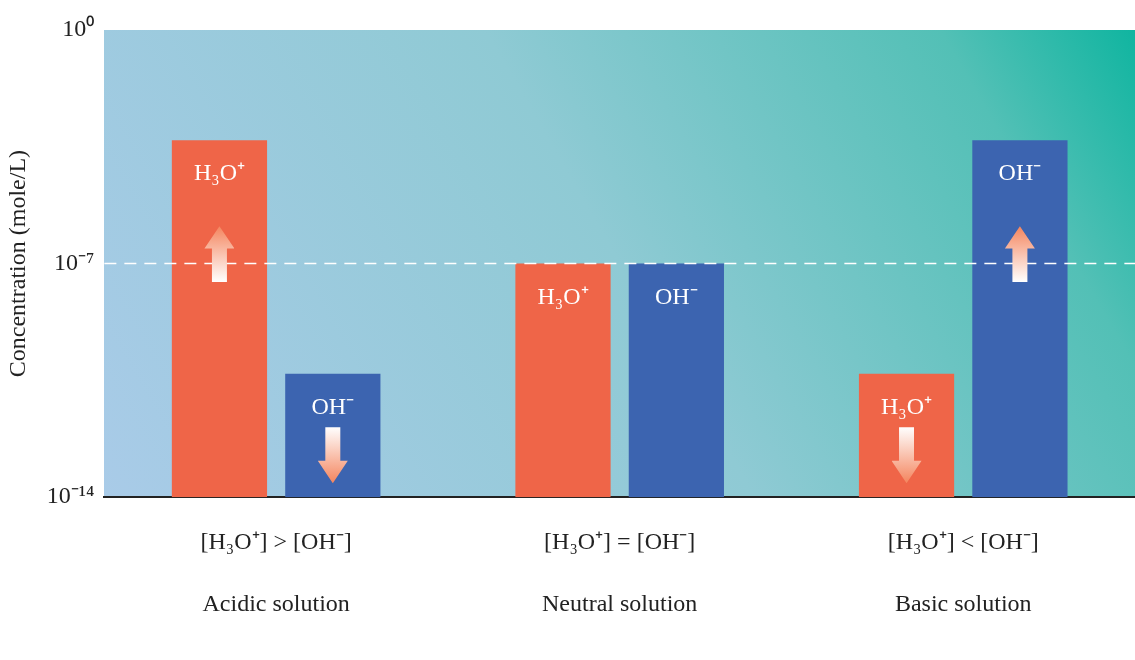 The width and height of the screenshot is (1135, 660). I want to click on y-tick-label: 10⁻⁷, so click(74, 261).